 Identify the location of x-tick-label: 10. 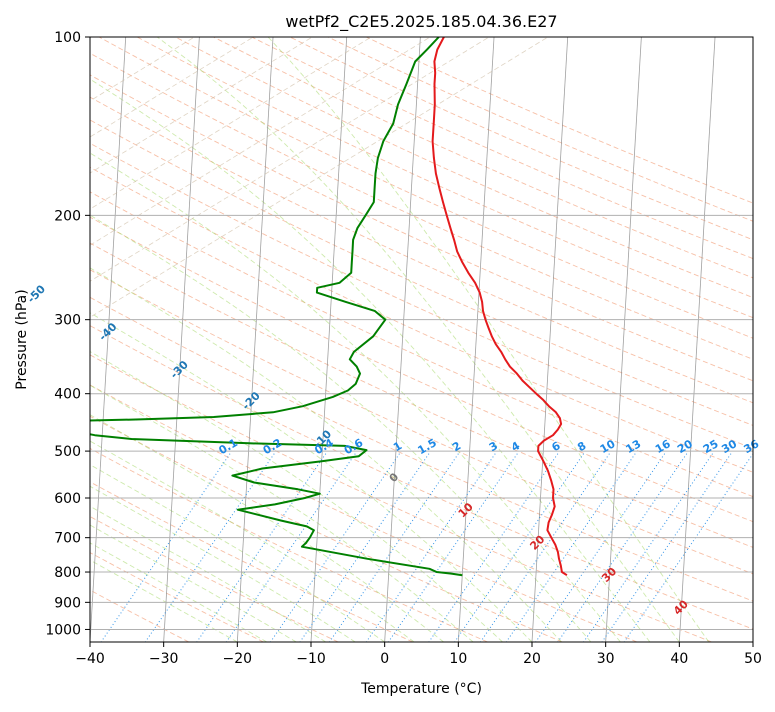
(458, 659).